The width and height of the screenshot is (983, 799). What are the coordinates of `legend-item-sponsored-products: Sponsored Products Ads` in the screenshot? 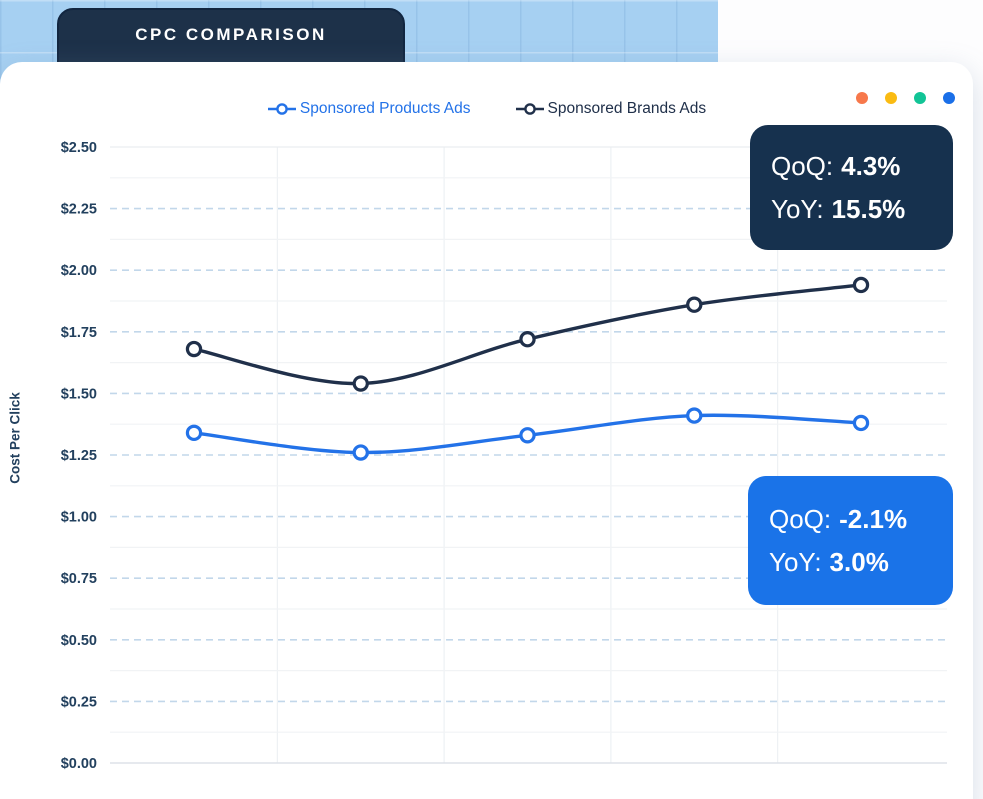 It's located at (369, 109).